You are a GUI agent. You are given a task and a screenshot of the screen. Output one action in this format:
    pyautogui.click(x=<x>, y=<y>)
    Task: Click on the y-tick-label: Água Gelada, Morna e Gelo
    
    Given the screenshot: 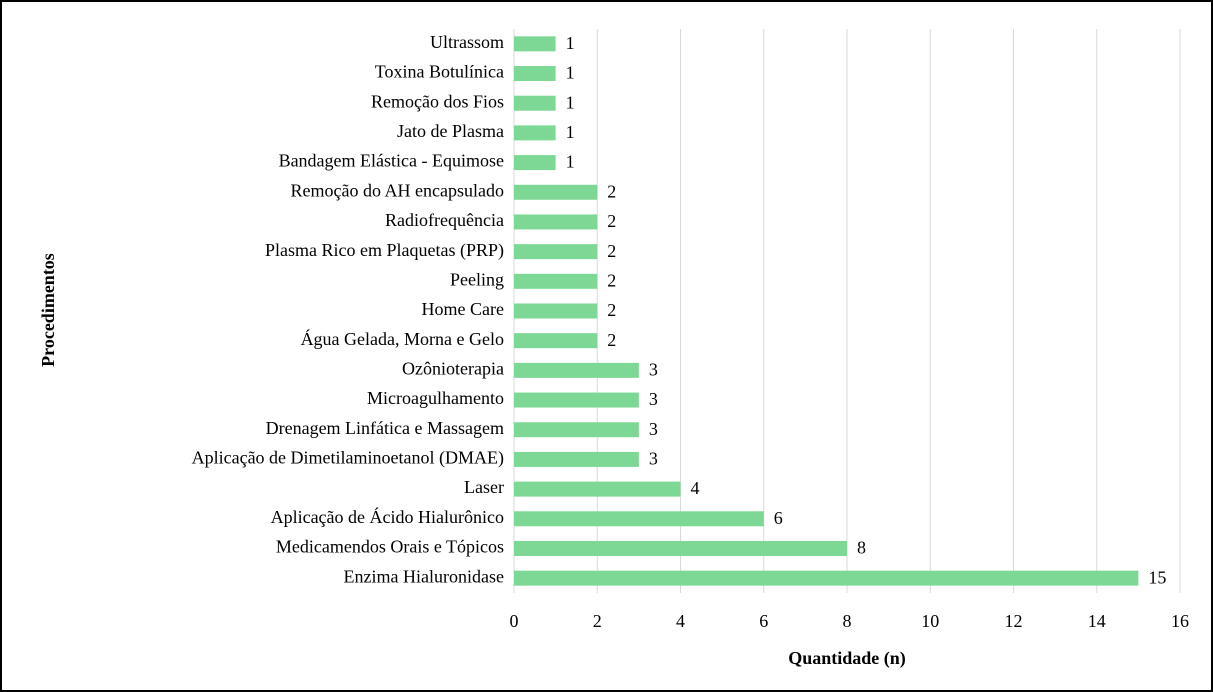 What is the action you would take?
    pyautogui.click(x=402, y=338)
    